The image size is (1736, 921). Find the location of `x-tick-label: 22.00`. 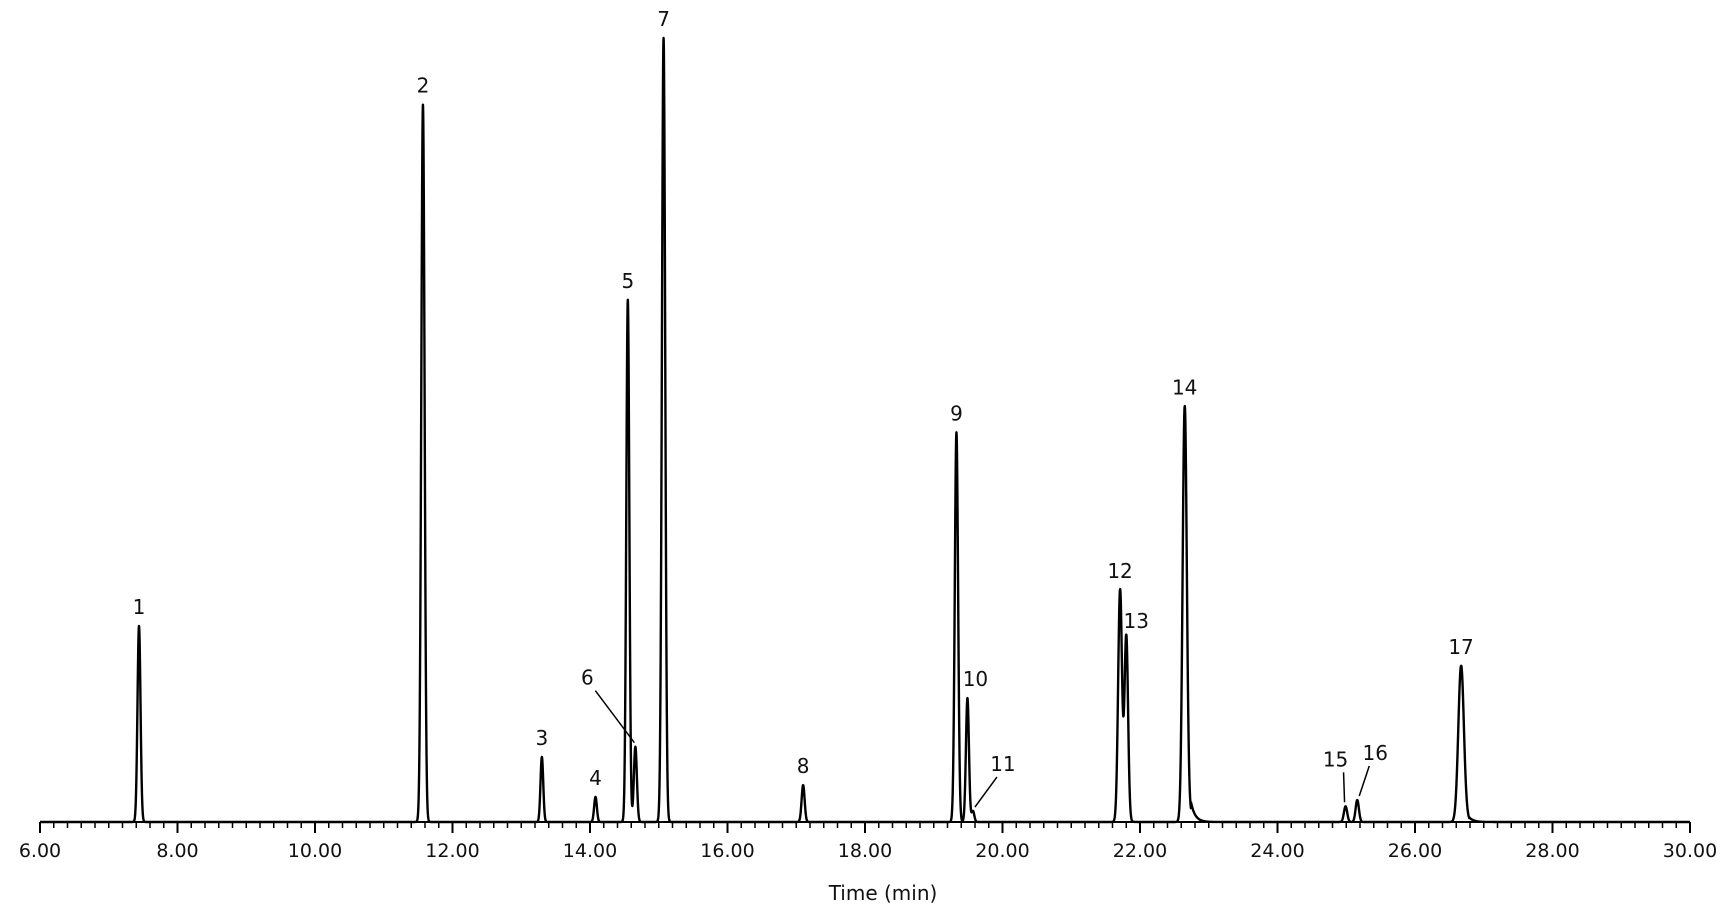

x-tick-label: 22.00 is located at coordinates (1140, 851).